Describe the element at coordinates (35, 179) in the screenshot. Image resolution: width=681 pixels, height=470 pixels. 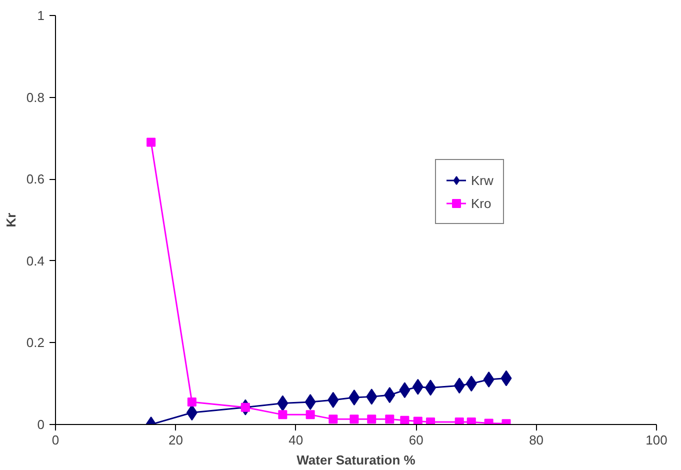
I see `y-tick-label: 0.6` at that location.